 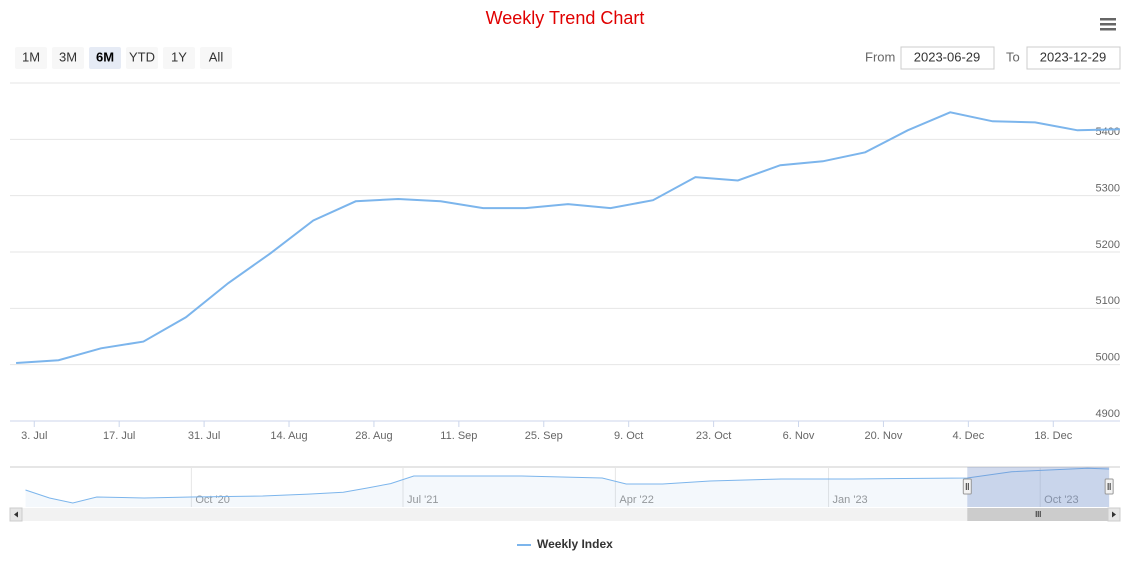 I want to click on y-tick-label: 5400, so click(x=1108, y=132).